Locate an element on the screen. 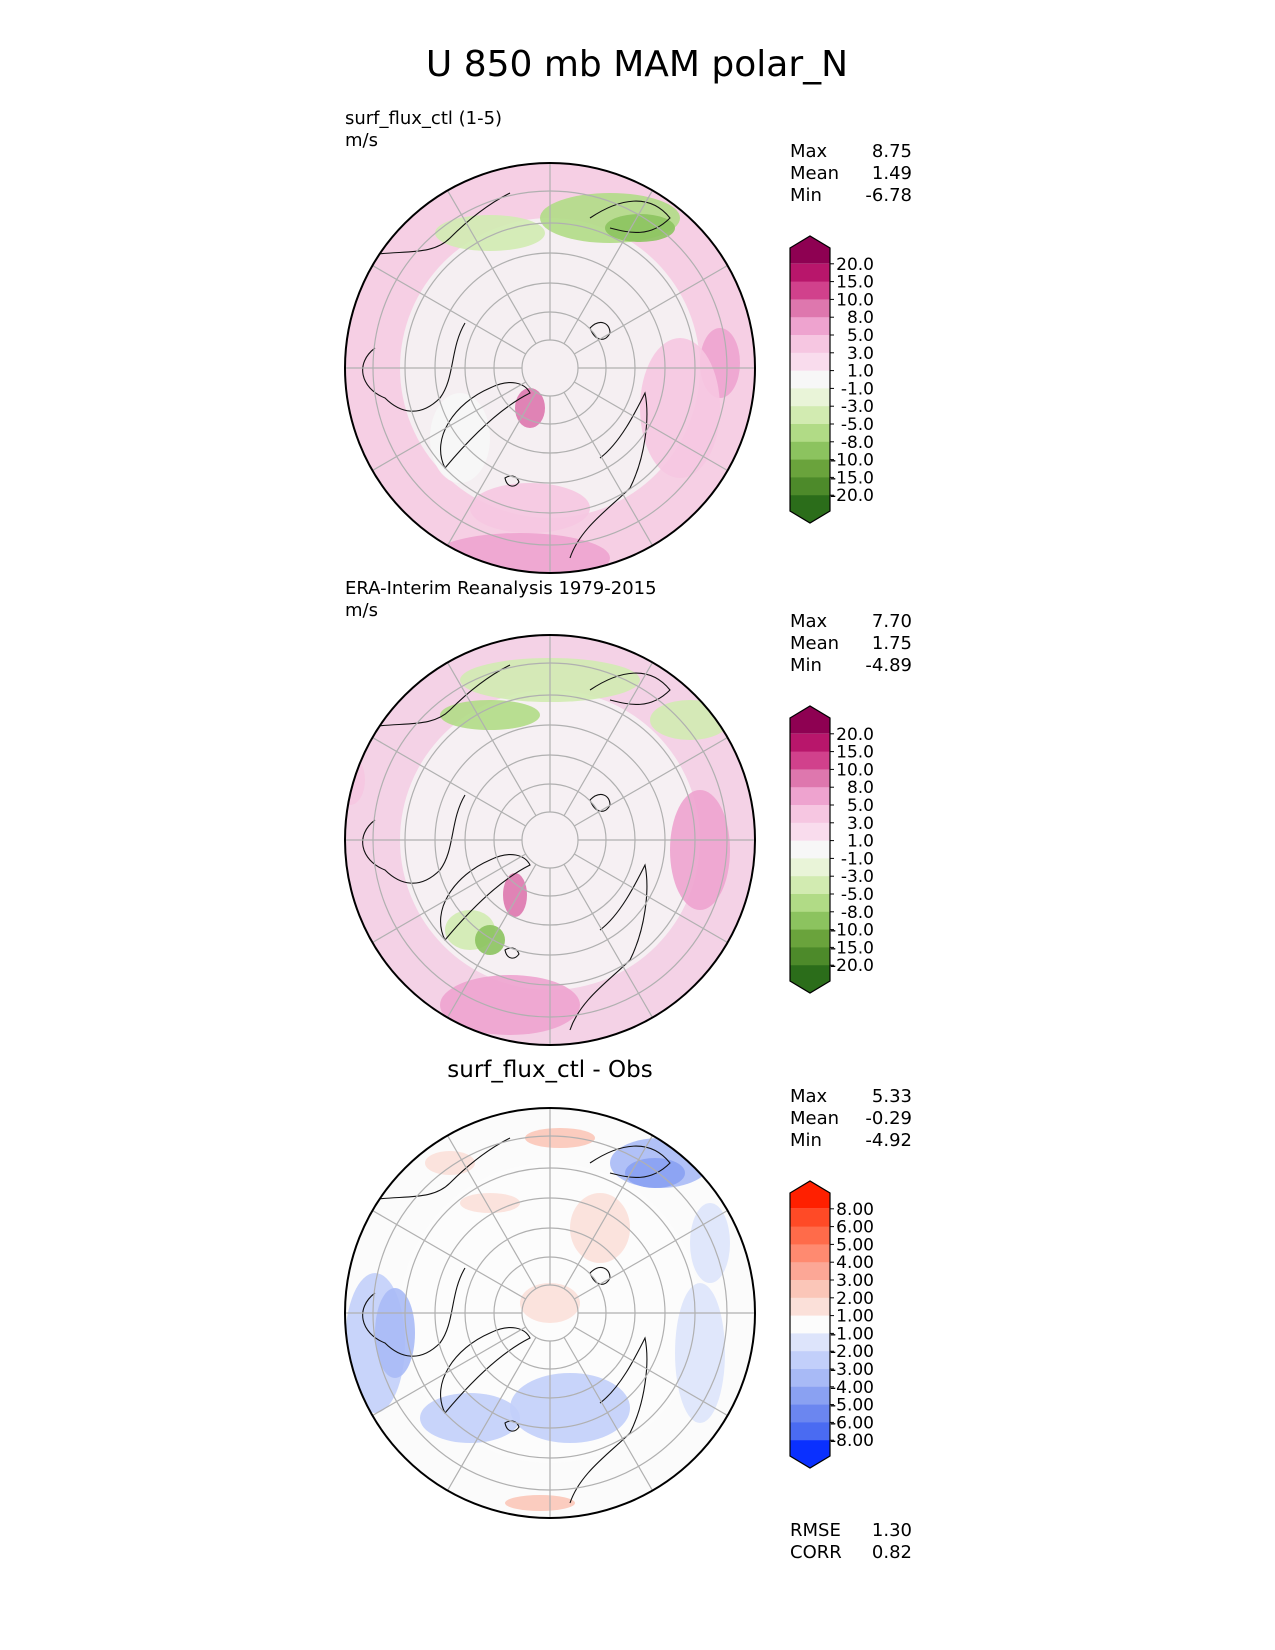  colorbar-tick-label: 6.00 is located at coordinates (855, 1228).